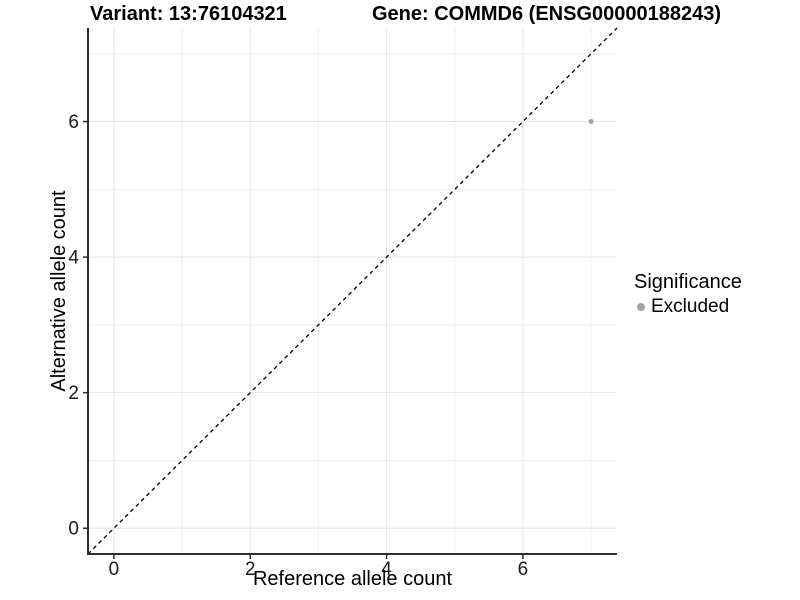 The width and height of the screenshot is (800, 600). Describe the element at coordinates (114, 569) in the screenshot. I see `x-tick-label: 0` at that location.